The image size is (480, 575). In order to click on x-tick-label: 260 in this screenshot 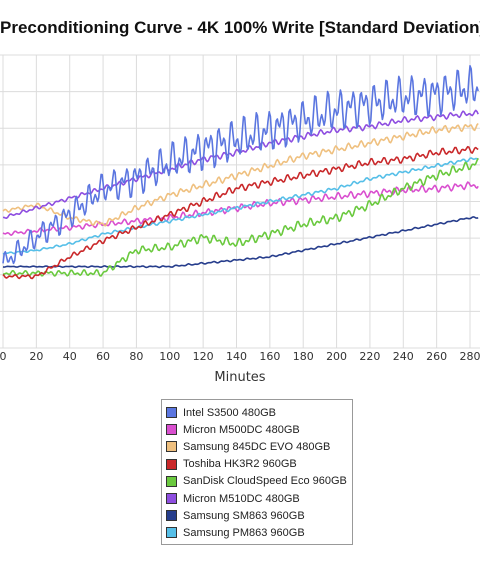, I will do `click(436, 356)`.